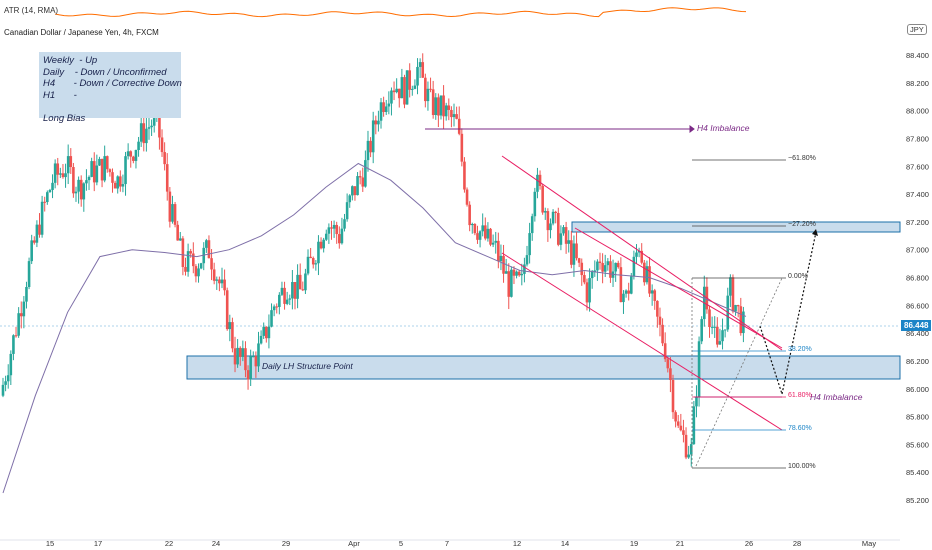 The image size is (932, 550). I want to click on price-tick-label: 85.600, so click(917, 444).